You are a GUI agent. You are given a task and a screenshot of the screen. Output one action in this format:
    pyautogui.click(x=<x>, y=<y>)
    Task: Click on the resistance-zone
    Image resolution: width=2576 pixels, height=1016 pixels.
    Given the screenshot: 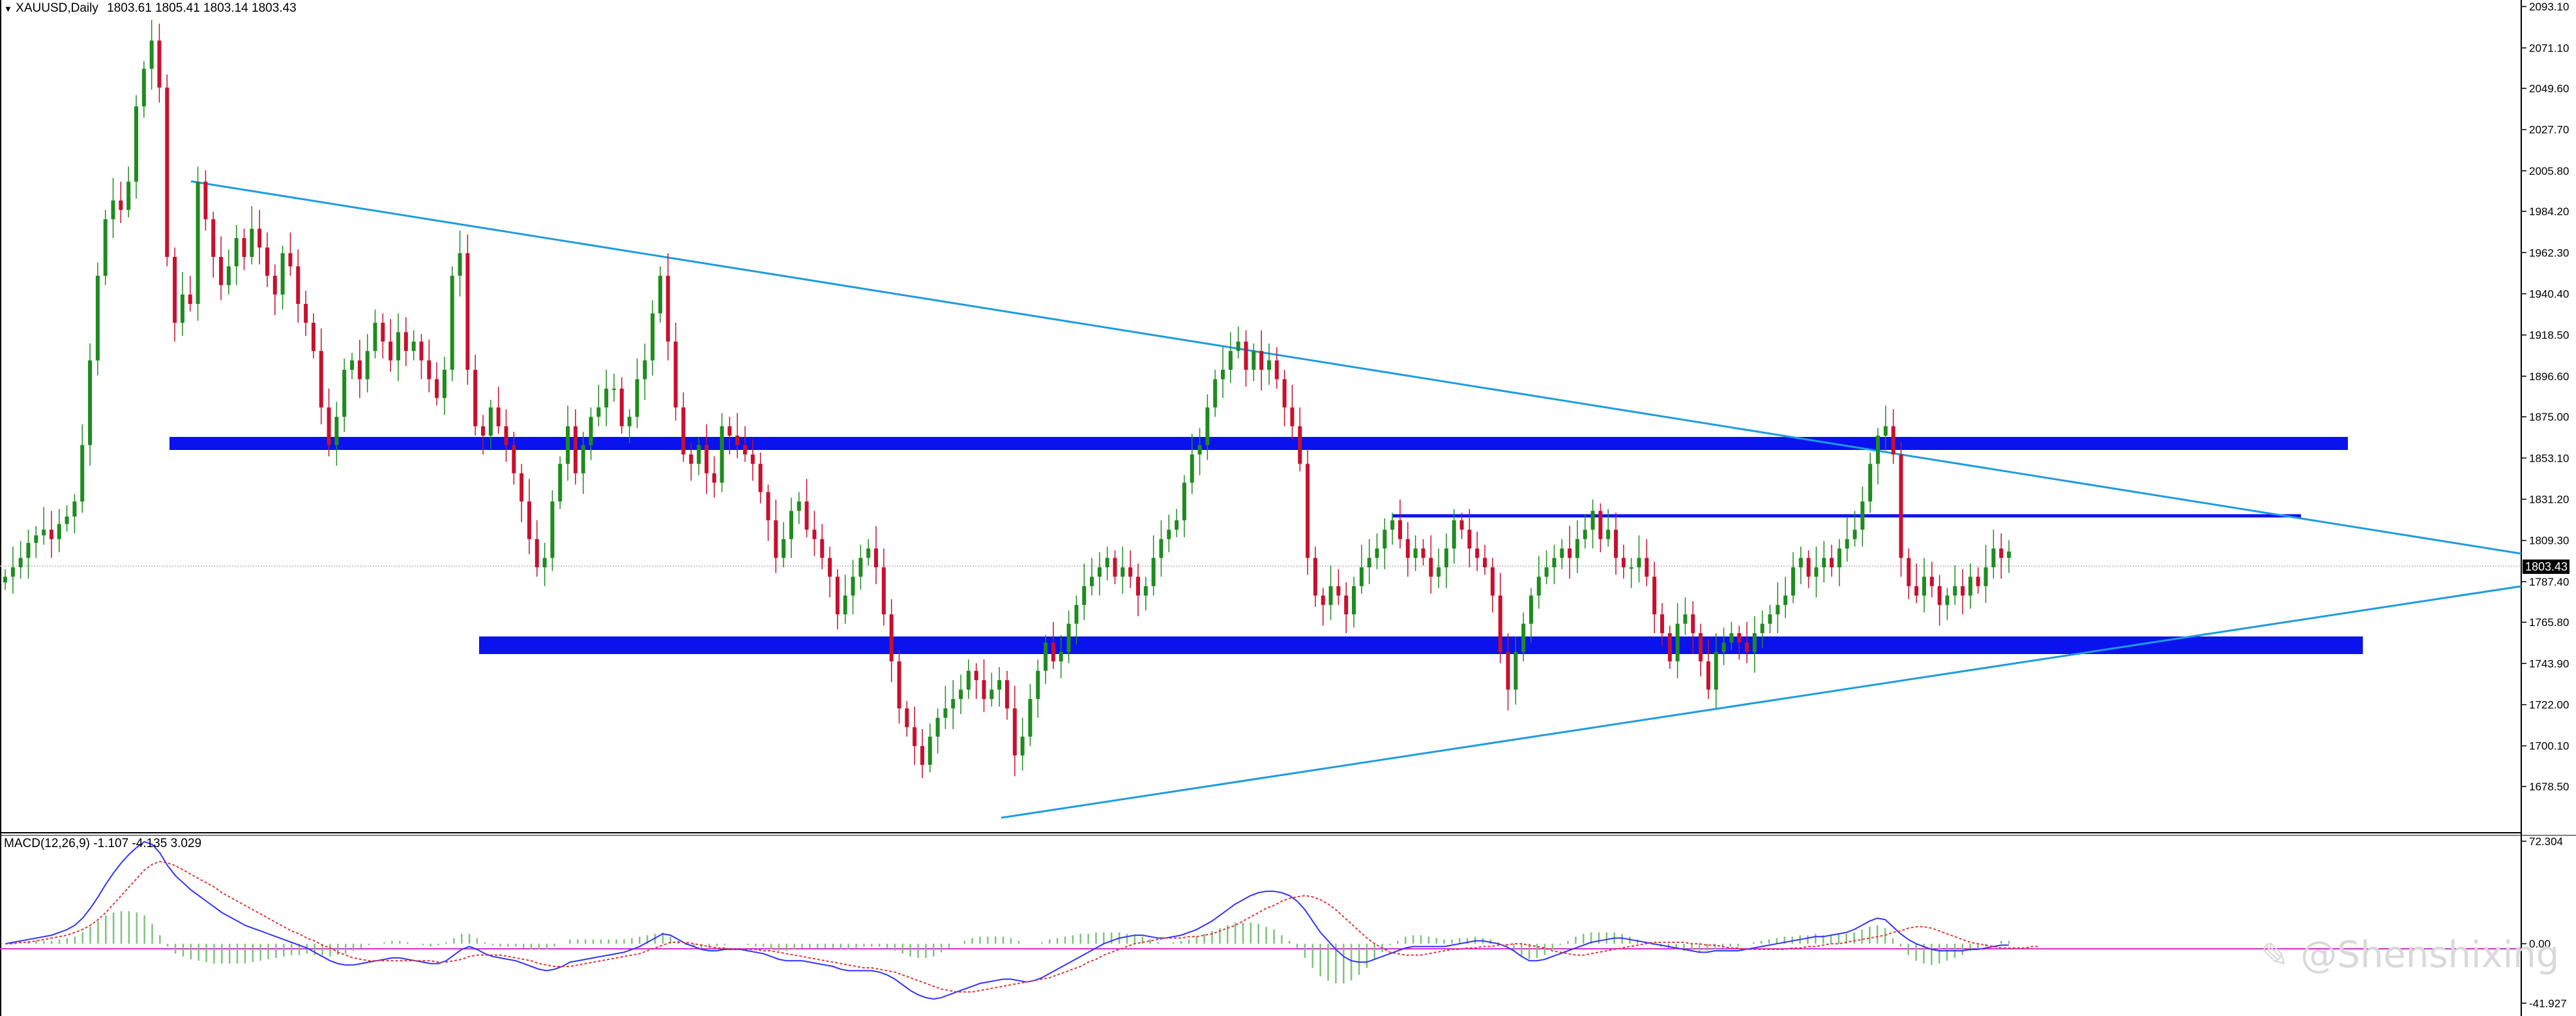 What is the action you would take?
    pyautogui.click(x=1258, y=443)
    